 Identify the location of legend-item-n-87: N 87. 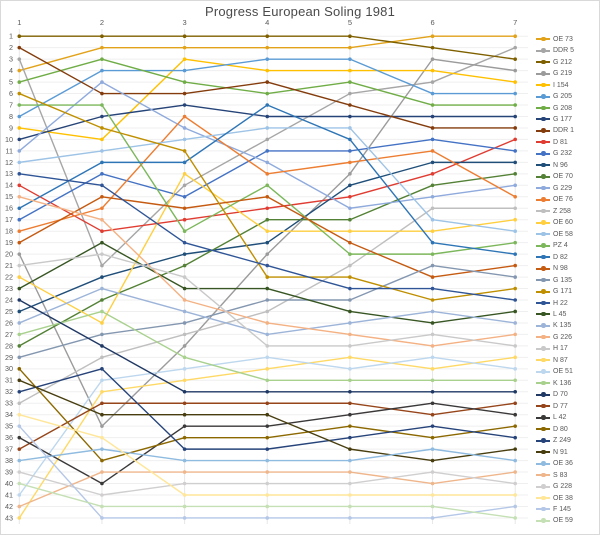
(552, 360).